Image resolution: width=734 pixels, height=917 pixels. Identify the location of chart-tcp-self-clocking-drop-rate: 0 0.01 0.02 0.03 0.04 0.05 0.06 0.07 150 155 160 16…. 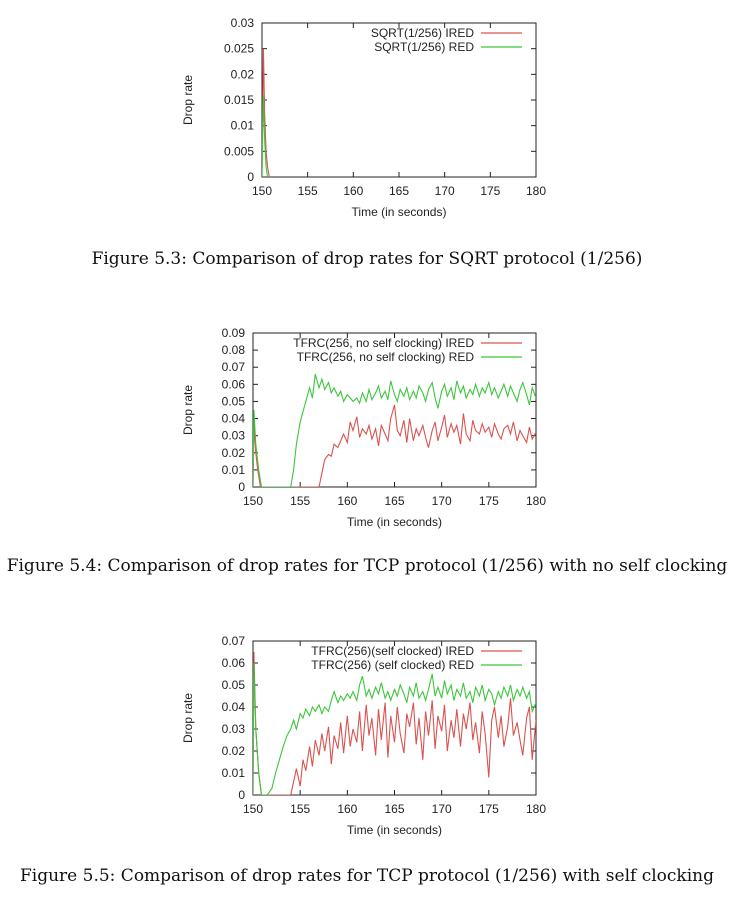
(363, 735).